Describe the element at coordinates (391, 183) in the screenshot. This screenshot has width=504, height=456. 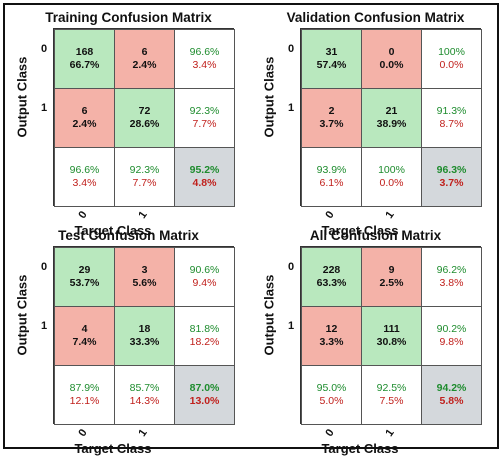
I see `summary-bad-percent: 0.0%` at that location.